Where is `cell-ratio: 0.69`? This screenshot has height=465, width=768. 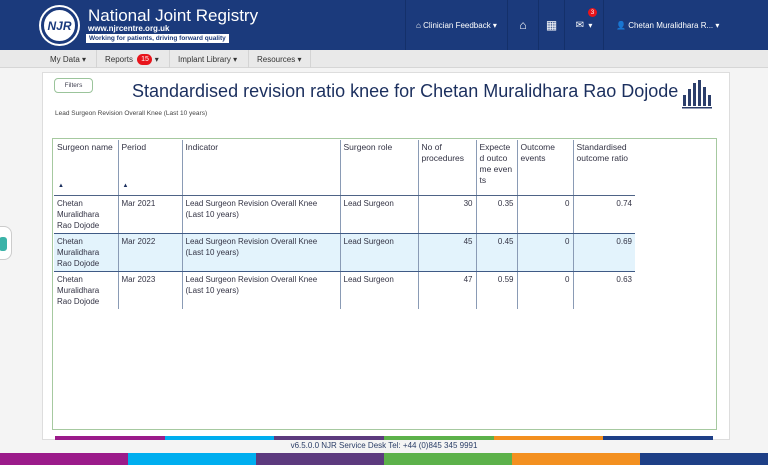 cell-ratio: 0.69 is located at coordinates (603, 252).